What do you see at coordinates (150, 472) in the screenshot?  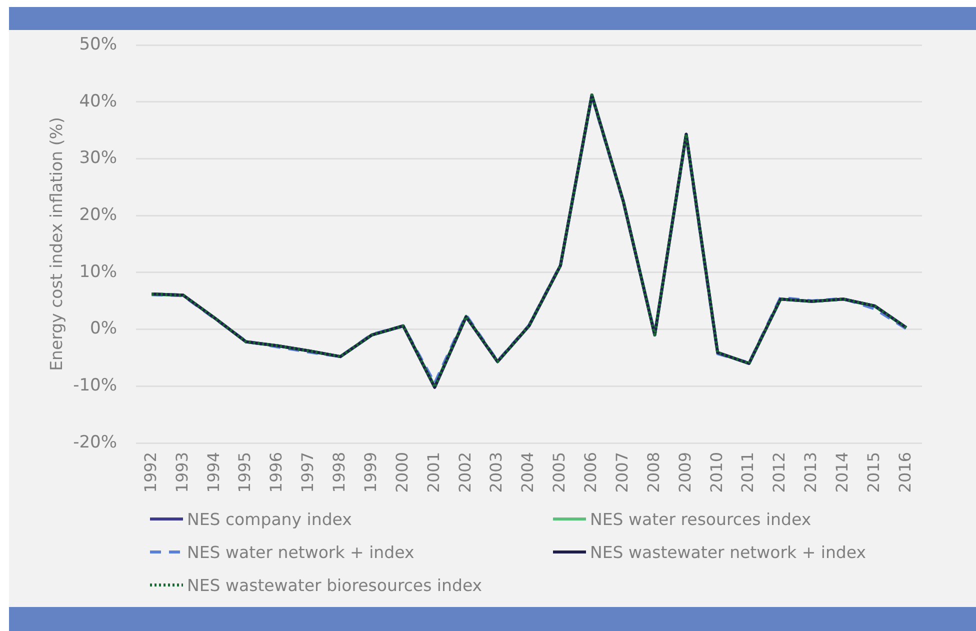 I see `x-tick-label: 1992` at bounding box center [150, 472].